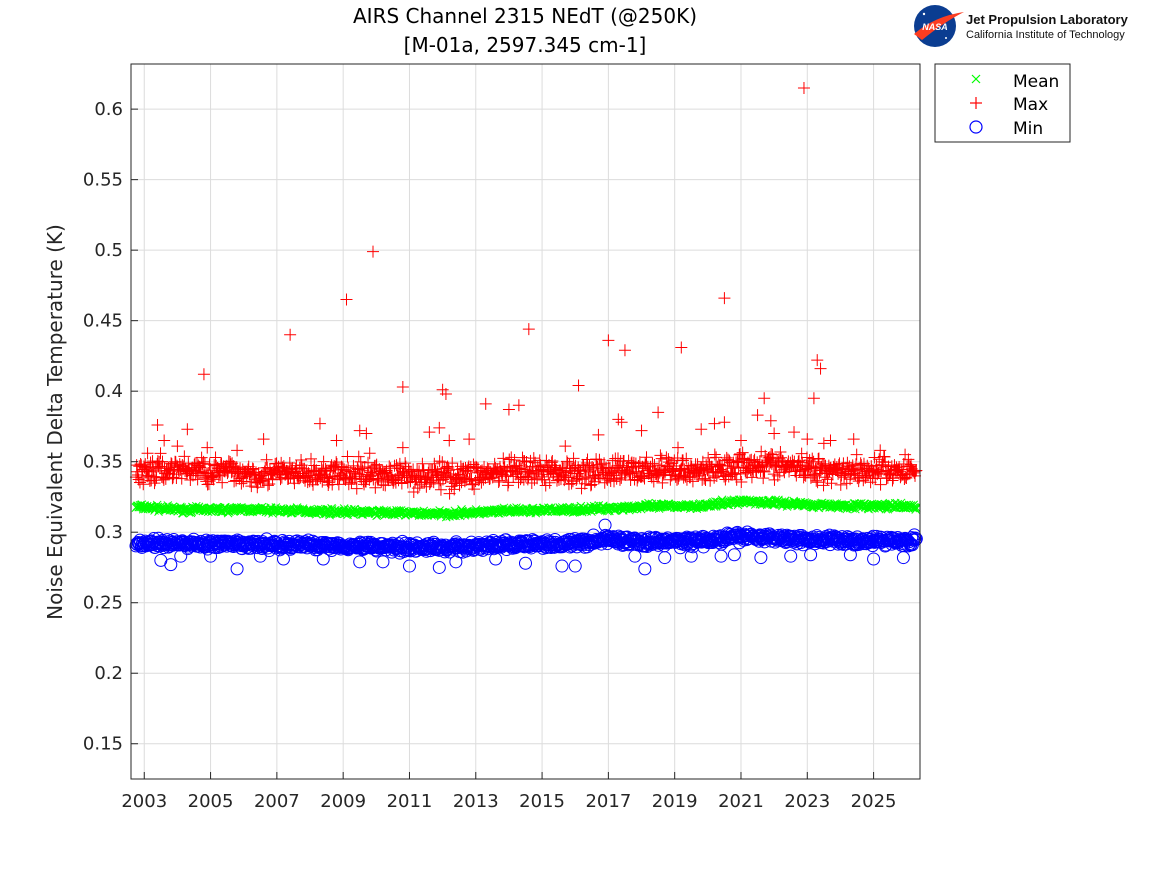  Describe the element at coordinates (608, 801) in the screenshot. I see `x-tick-label: 2017` at that location.